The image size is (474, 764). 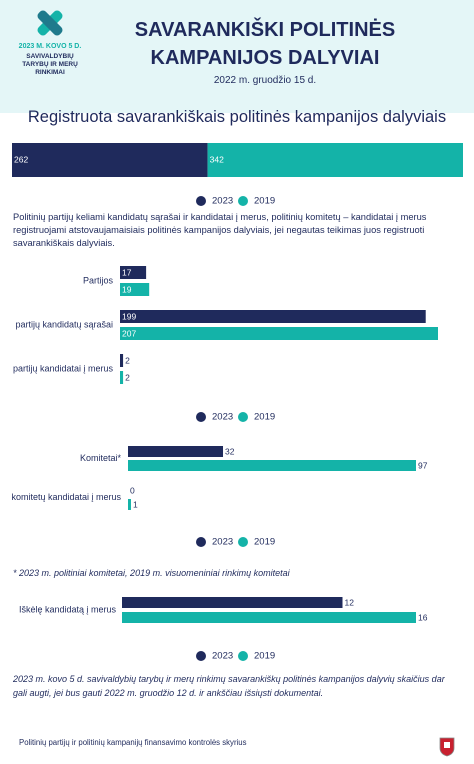 I want to click on logo-date: 2023 M. KOVO 5 D., so click(x=50, y=46).